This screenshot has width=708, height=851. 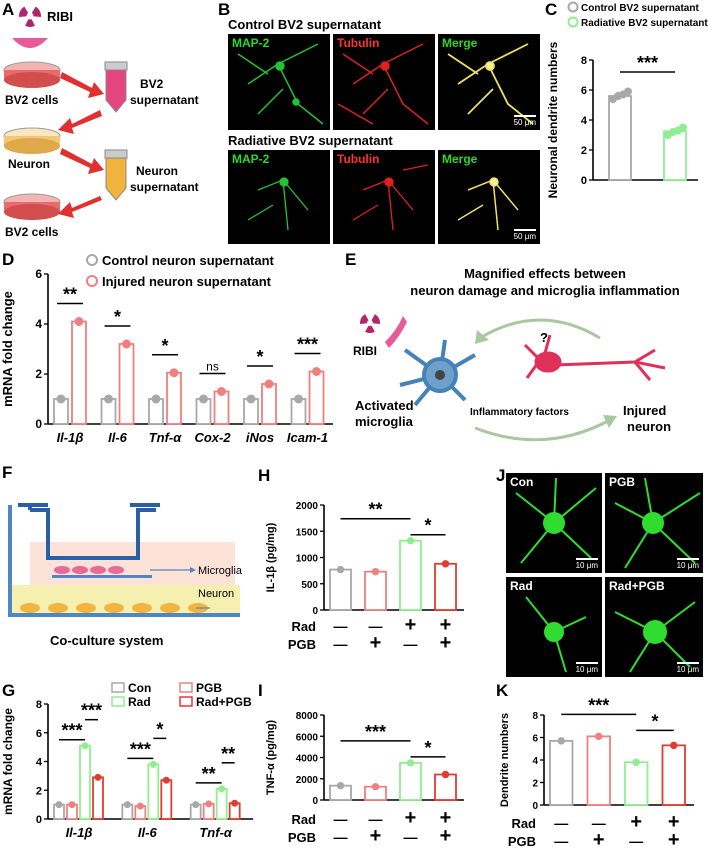 I want to click on b-map2-label: MAP-2, so click(x=251, y=43).